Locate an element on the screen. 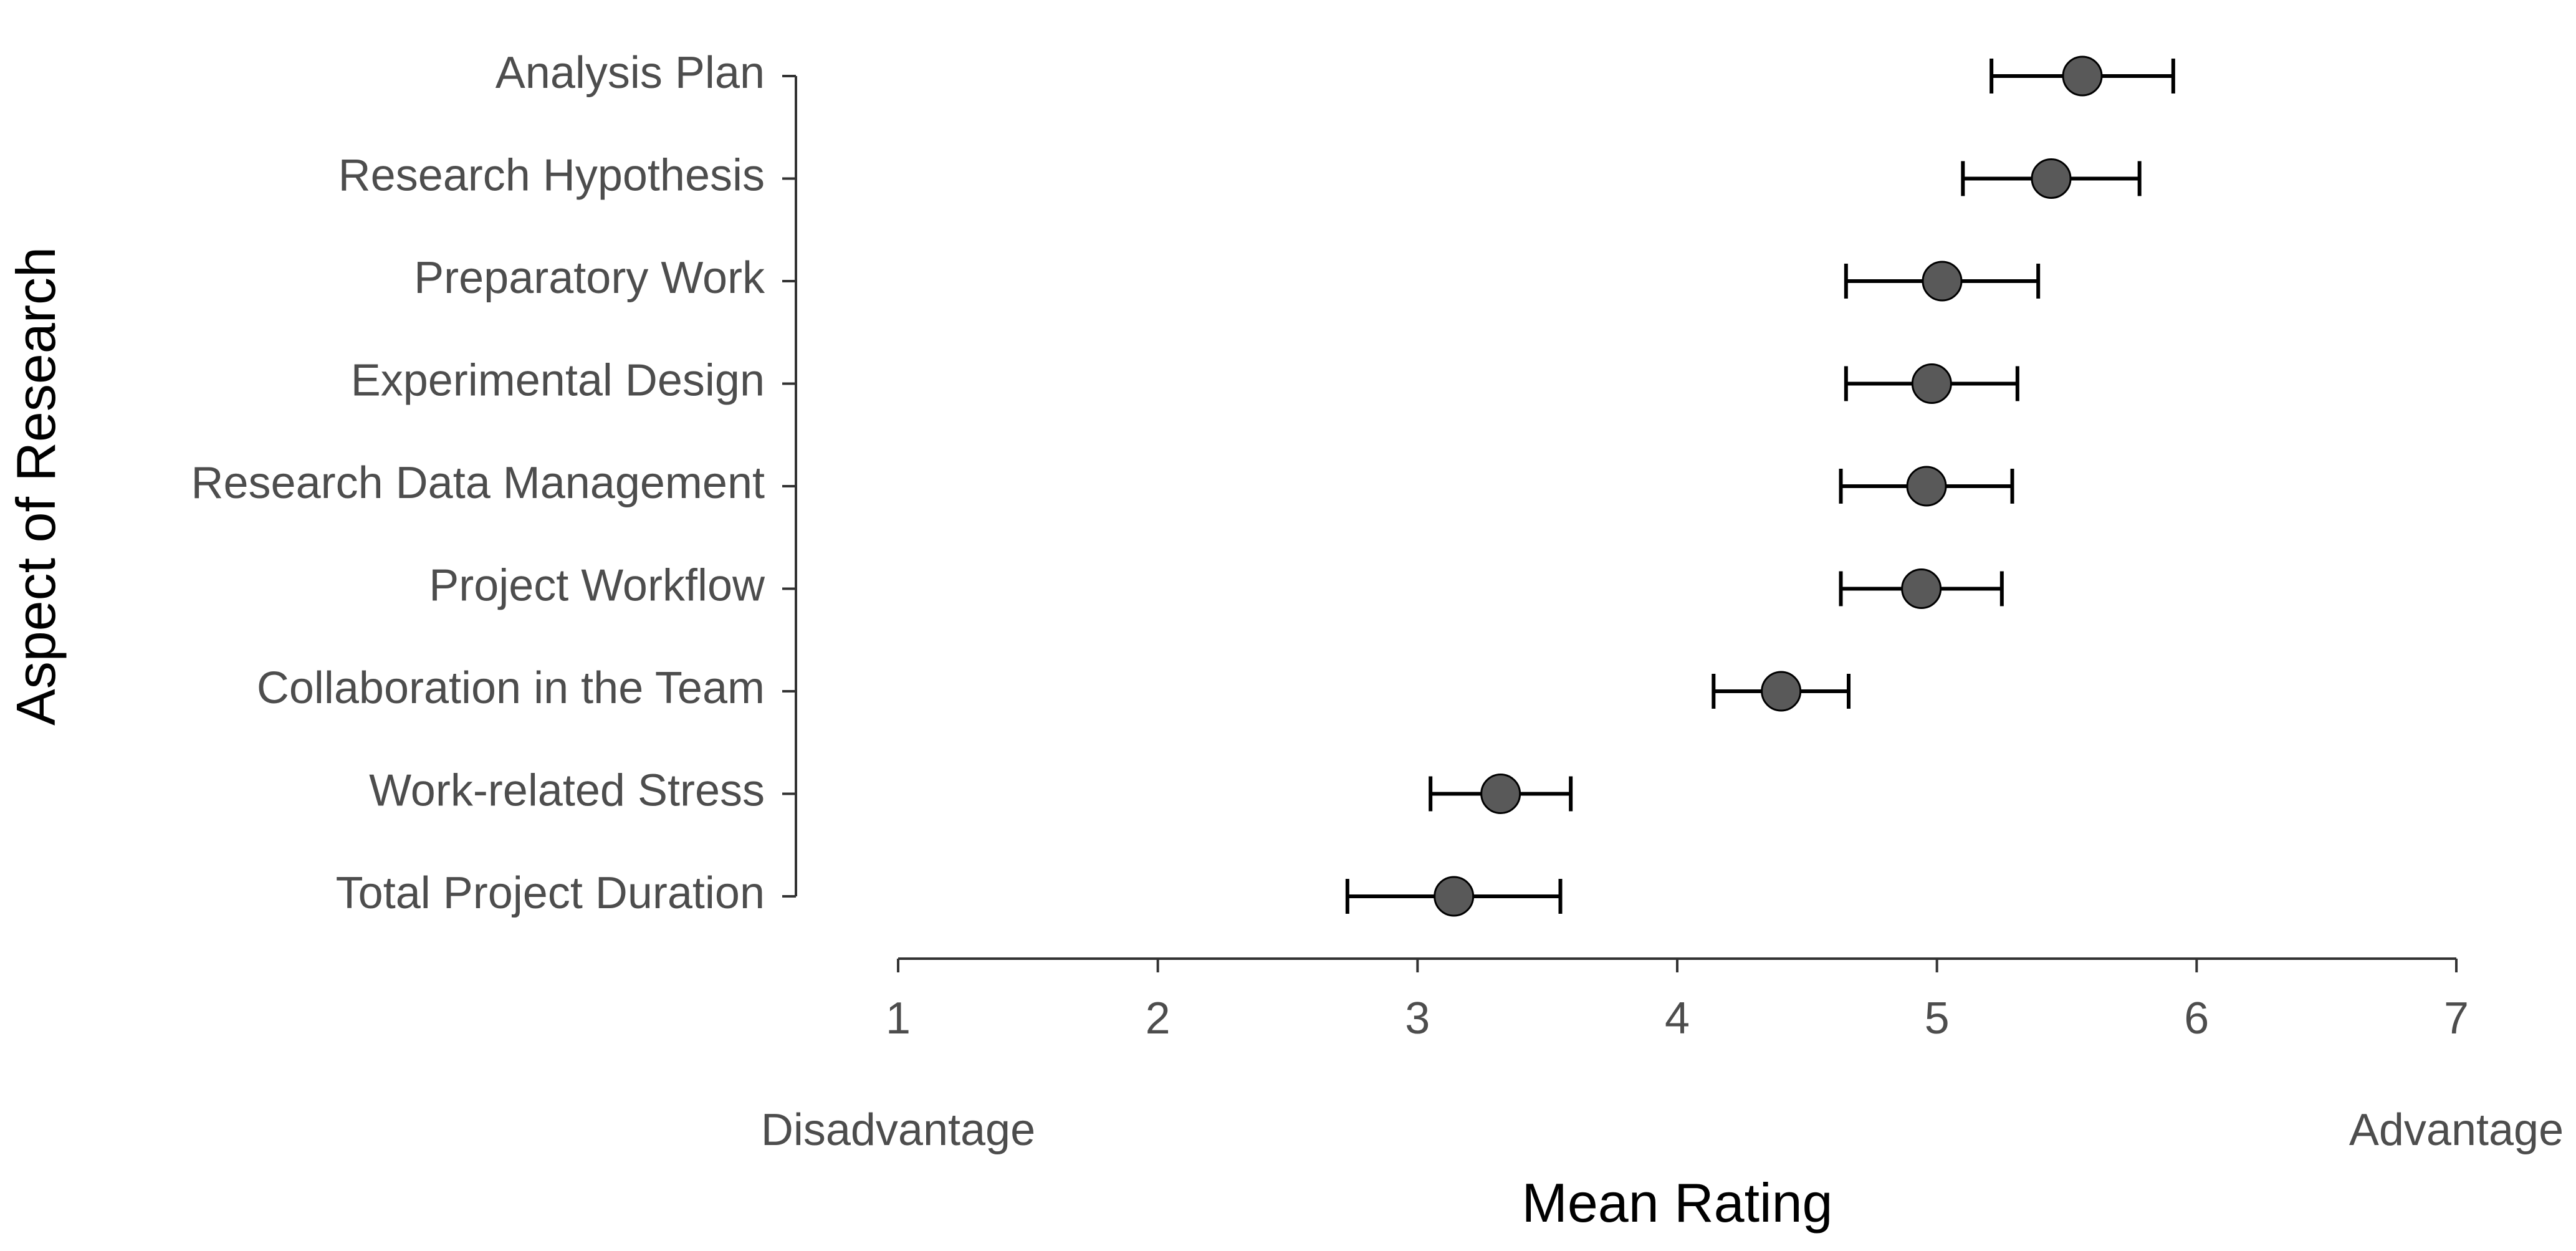  x-anchor-low-label: Disadvantage is located at coordinates (898, 1130).